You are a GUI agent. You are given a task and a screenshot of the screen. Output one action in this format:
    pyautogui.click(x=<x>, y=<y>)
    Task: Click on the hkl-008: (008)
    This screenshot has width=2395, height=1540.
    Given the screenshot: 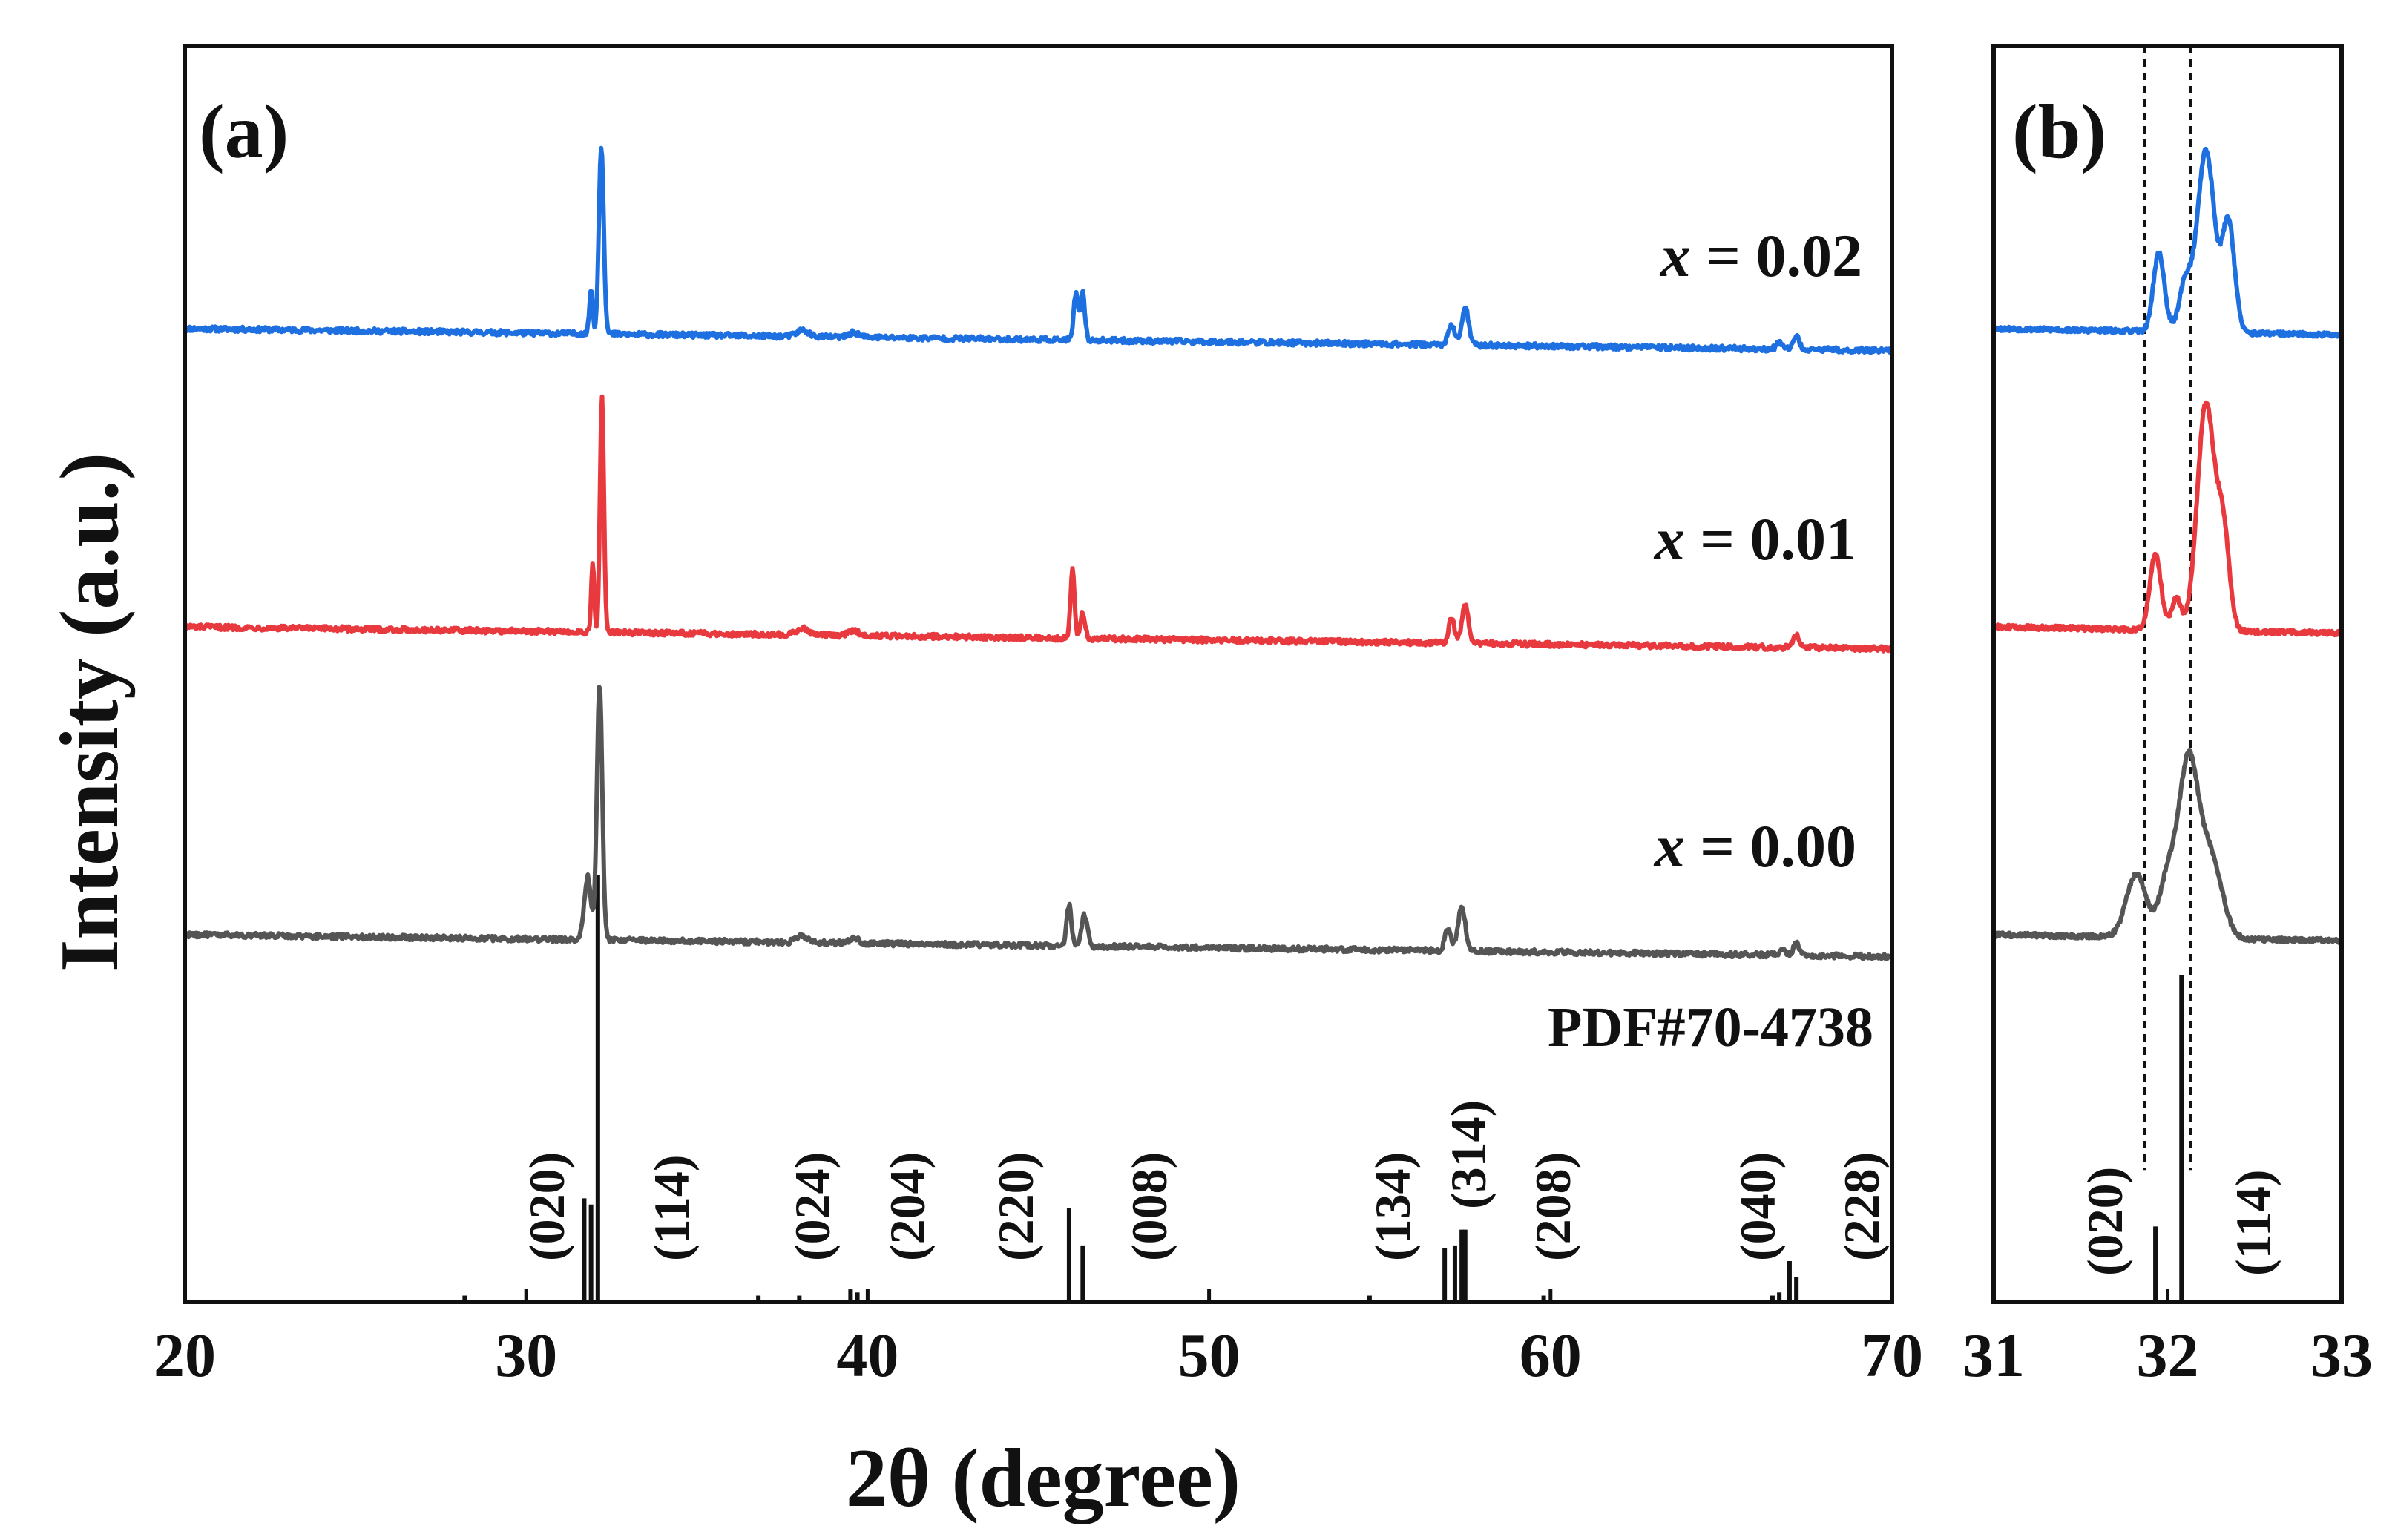 What is the action you would take?
    pyautogui.click(x=1149, y=1206)
    